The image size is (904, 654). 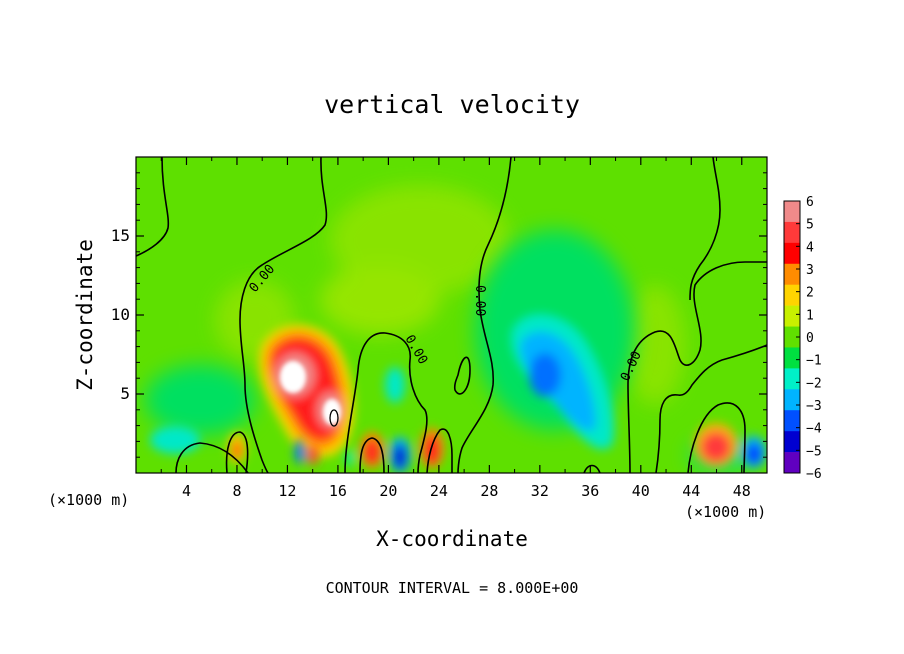 What do you see at coordinates (814, 451) in the screenshot?
I see `colorbar-label: −5` at bounding box center [814, 451].